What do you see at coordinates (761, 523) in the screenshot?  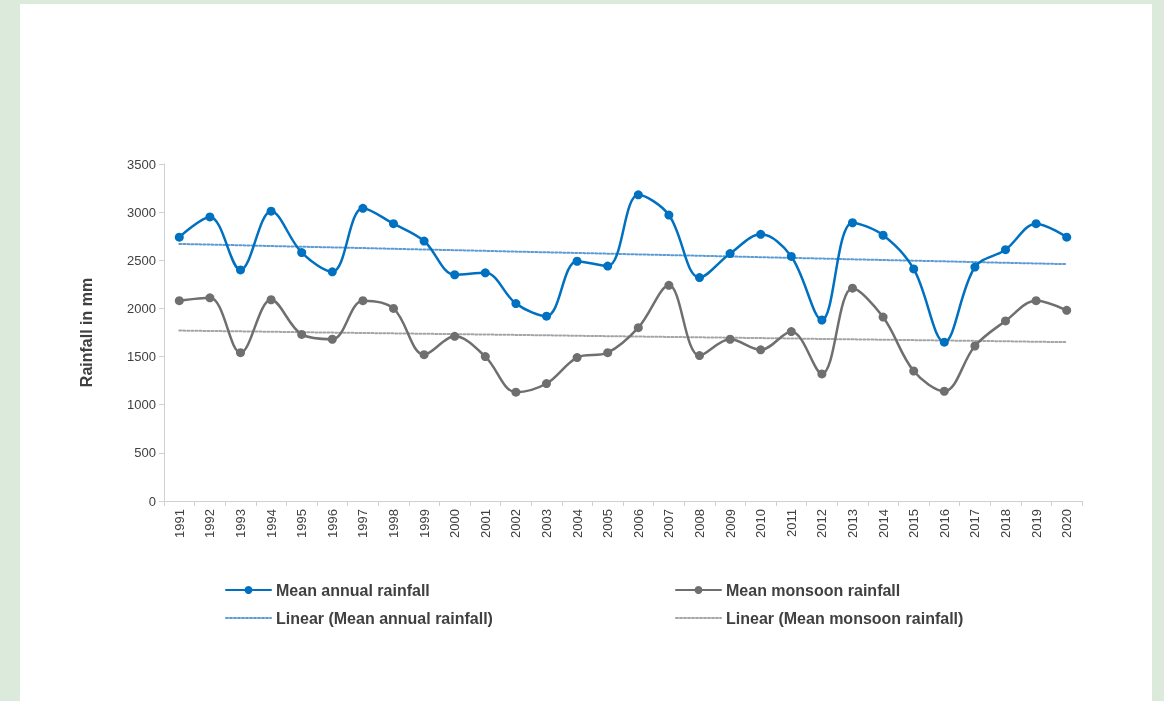 I see `x-tick-label: 2010` at bounding box center [761, 523].